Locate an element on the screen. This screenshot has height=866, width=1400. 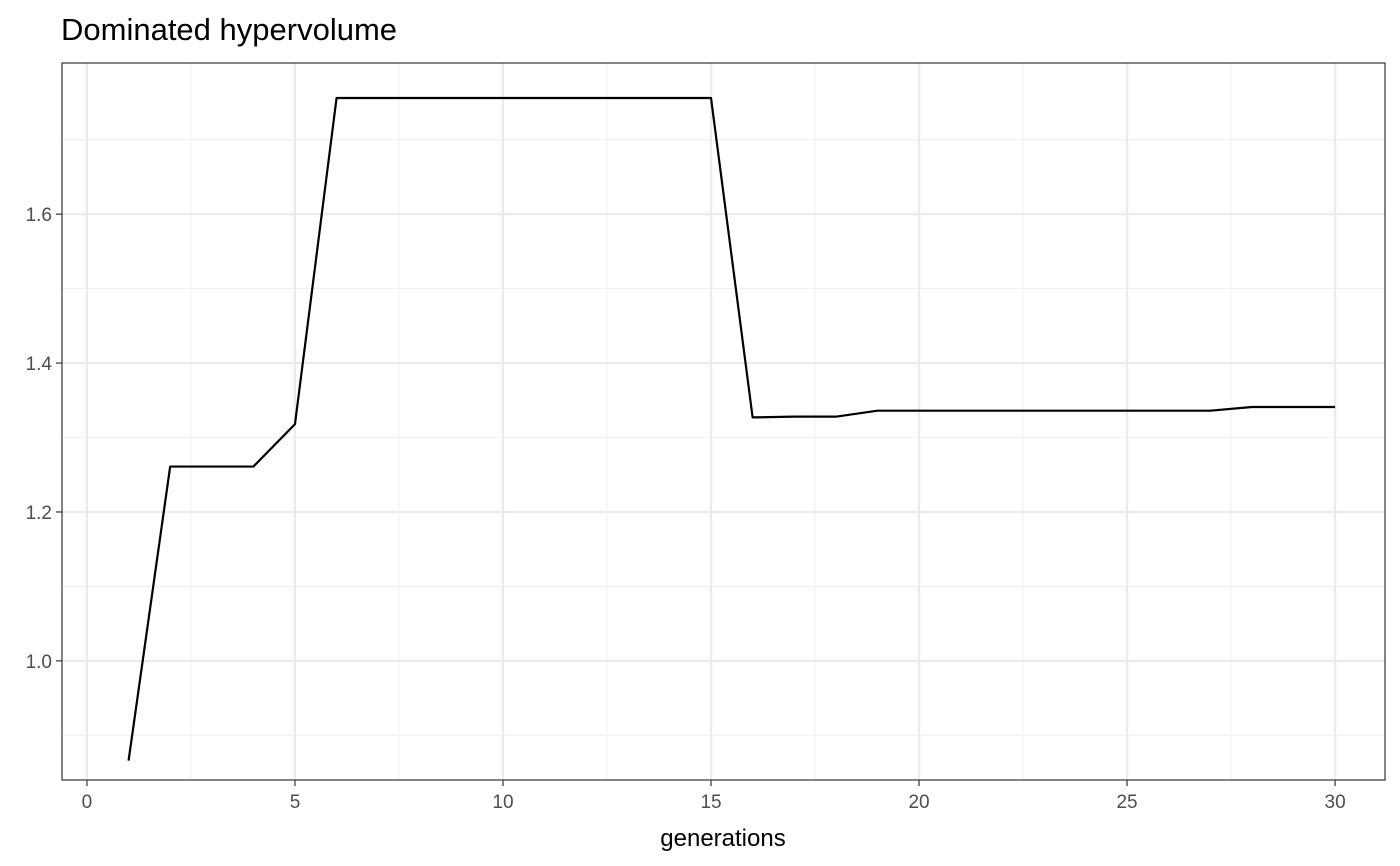
y-tick-label: 1.4 is located at coordinates (39, 364).